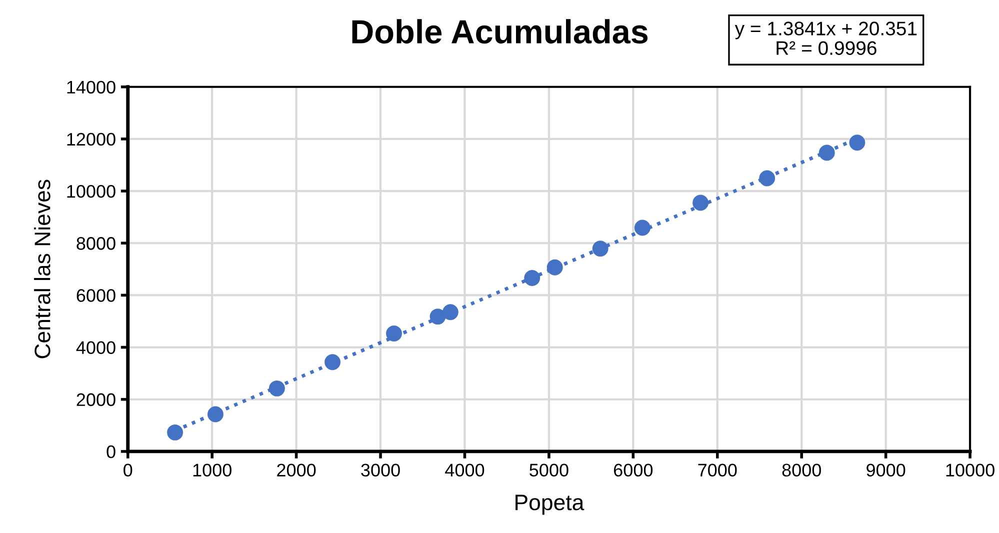 The width and height of the screenshot is (999, 533). I want to click on x-tick-label: 0, so click(128, 470).